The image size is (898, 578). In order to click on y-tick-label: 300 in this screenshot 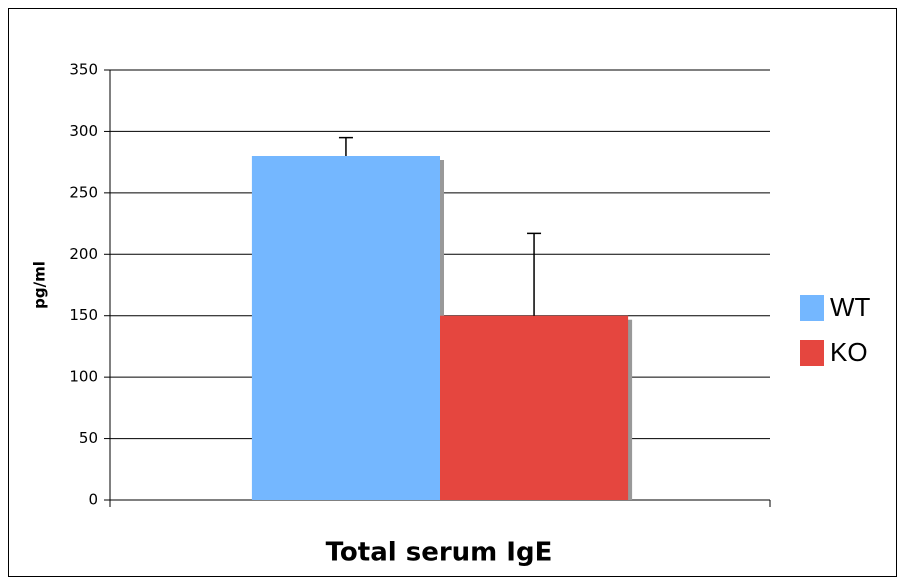, I will do `click(83, 131)`.